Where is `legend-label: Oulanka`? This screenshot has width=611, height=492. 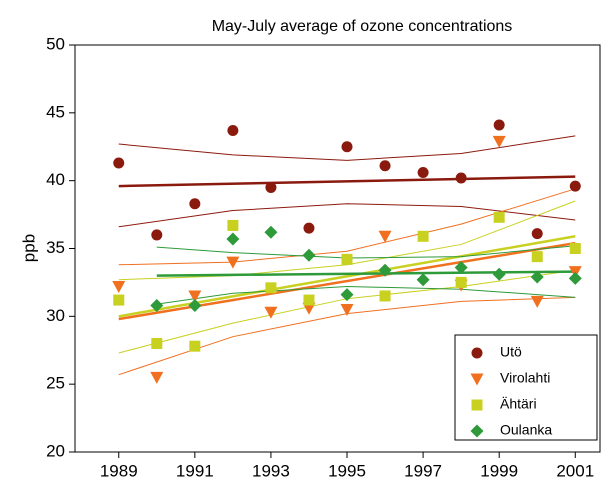
legend-label: Oulanka is located at coordinates (526, 430).